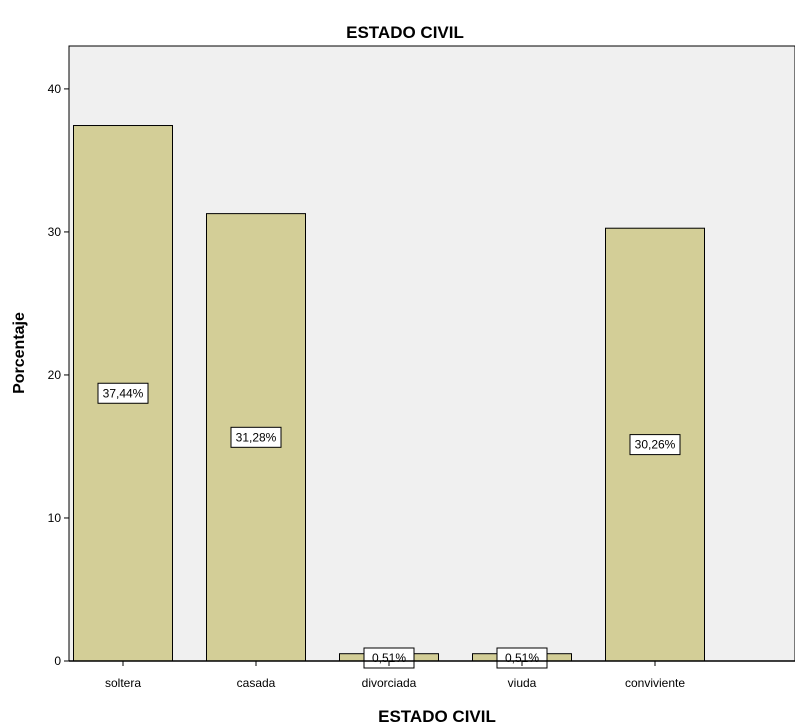 Image resolution: width=795 pixels, height=728 pixels. Describe the element at coordinates (522, 683) in the screenshot. I see `x-tick-label: viuda` at that location.